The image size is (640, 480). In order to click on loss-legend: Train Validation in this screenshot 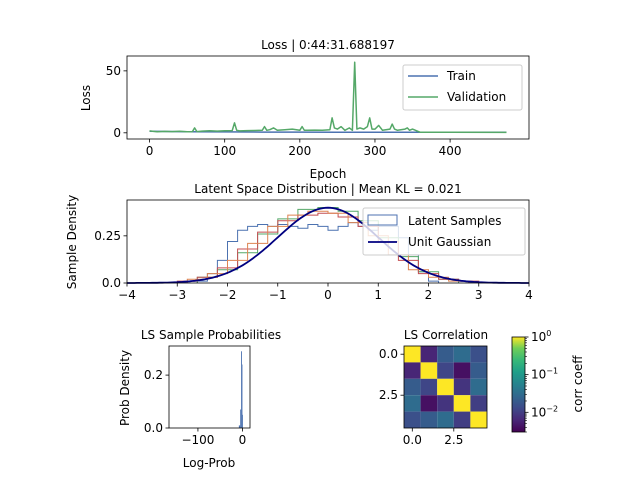, I will do `click(462, 87)`.